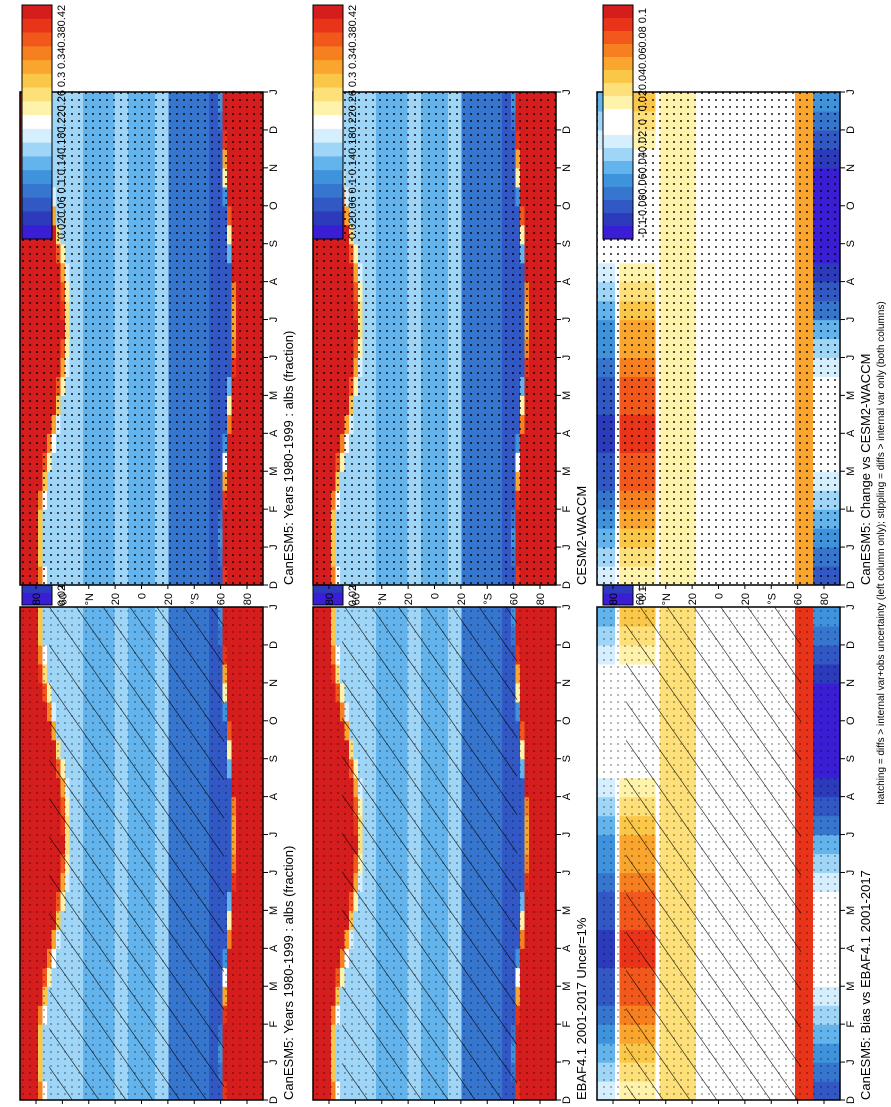  What do you see at coordinates (62, 206) in the screenshot?
I see `colorbar-label: 0.06` at bounding box center [62, 206].